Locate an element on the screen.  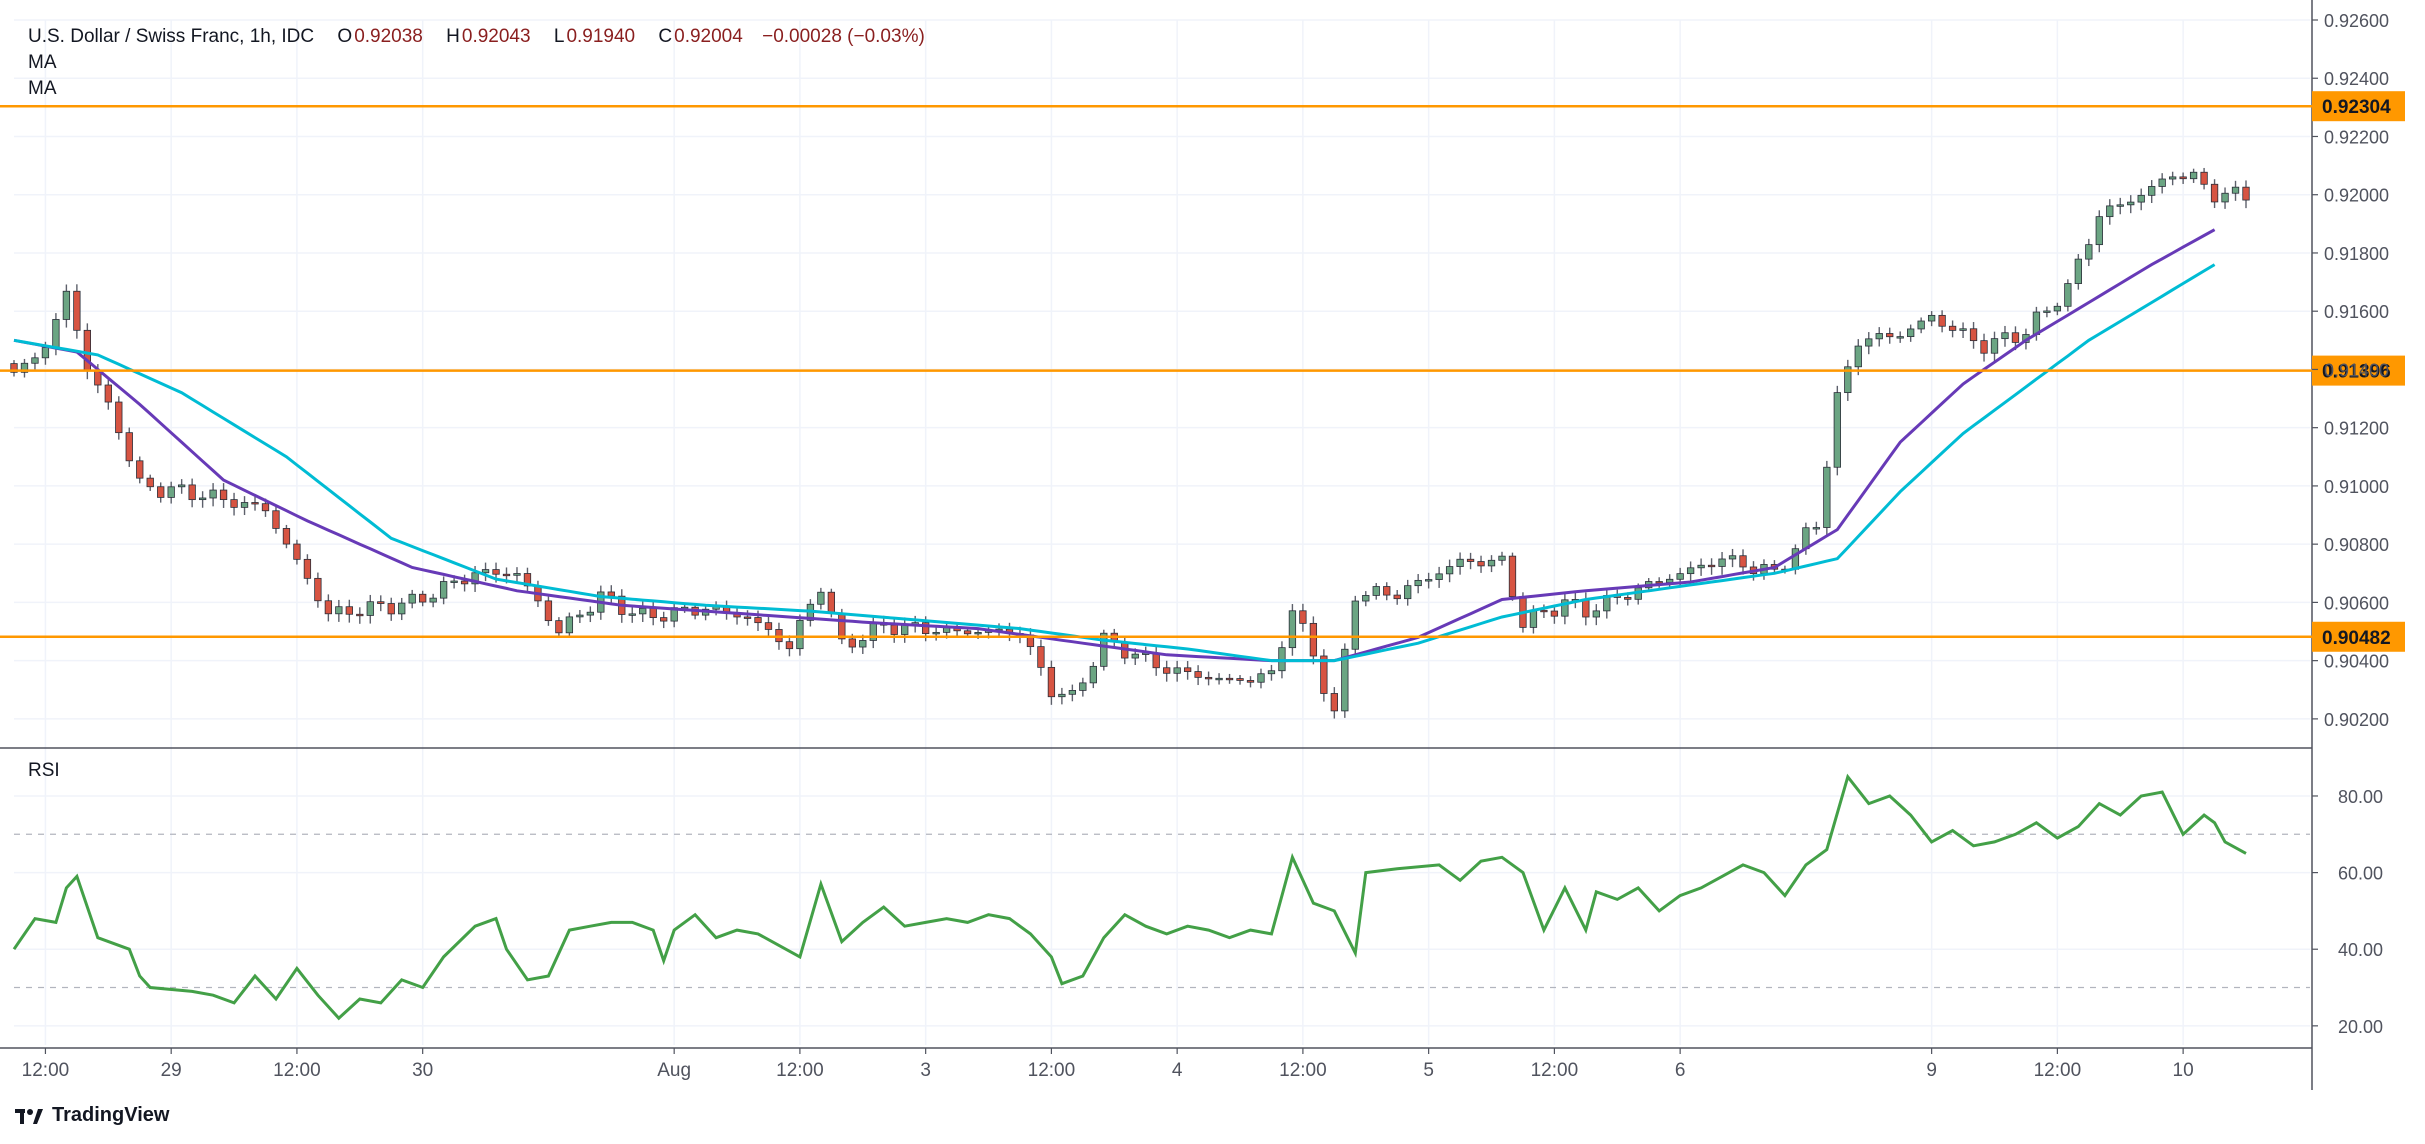
rsi-label: RSI is located at coordinates (44, 770).